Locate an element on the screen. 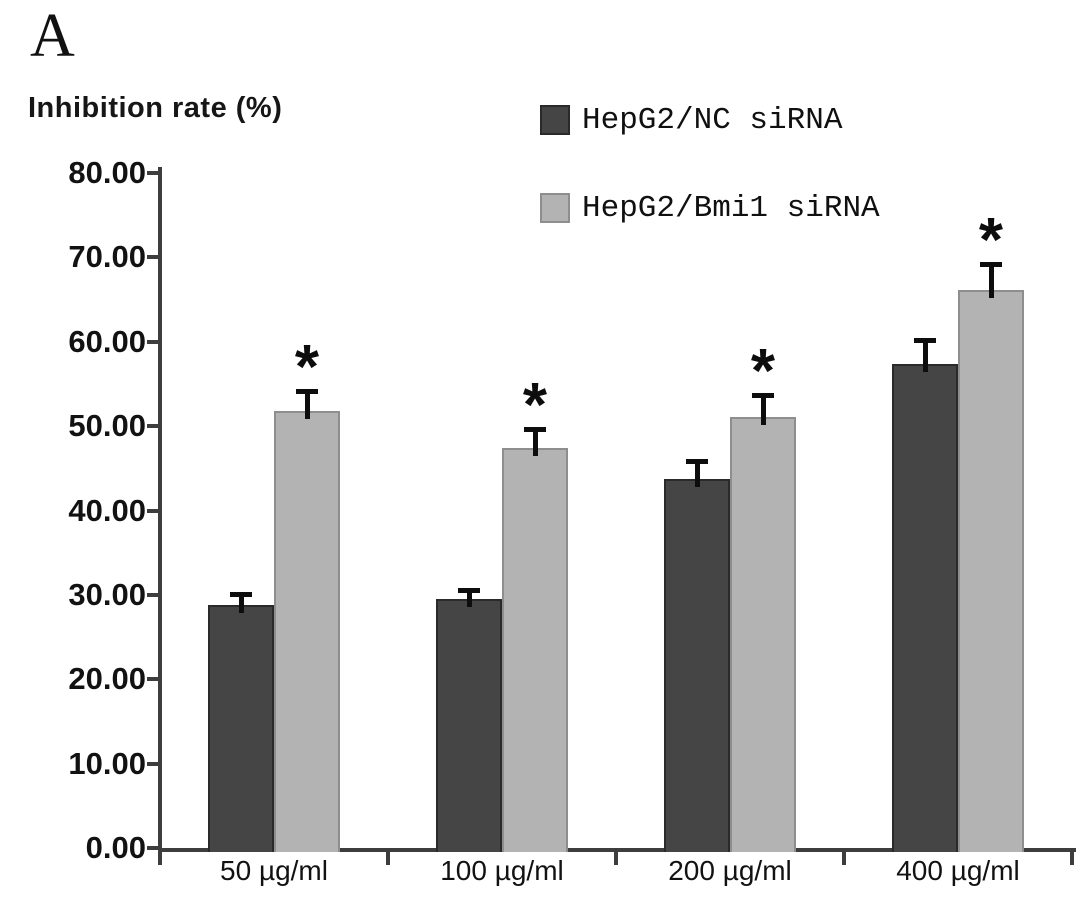 This screenshot has width=1087, height=899. x-category-label: 400 µg/ml is located at coordinates (958, 870).